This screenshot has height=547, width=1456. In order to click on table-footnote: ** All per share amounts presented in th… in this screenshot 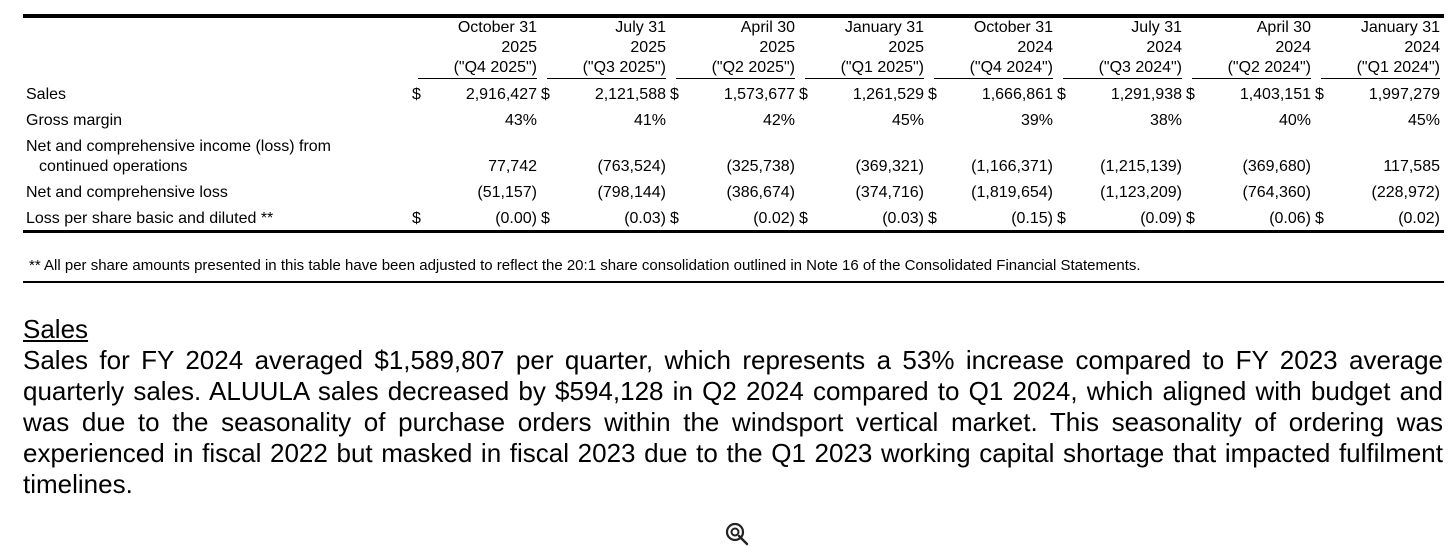, I will do `click(585, 265)`.